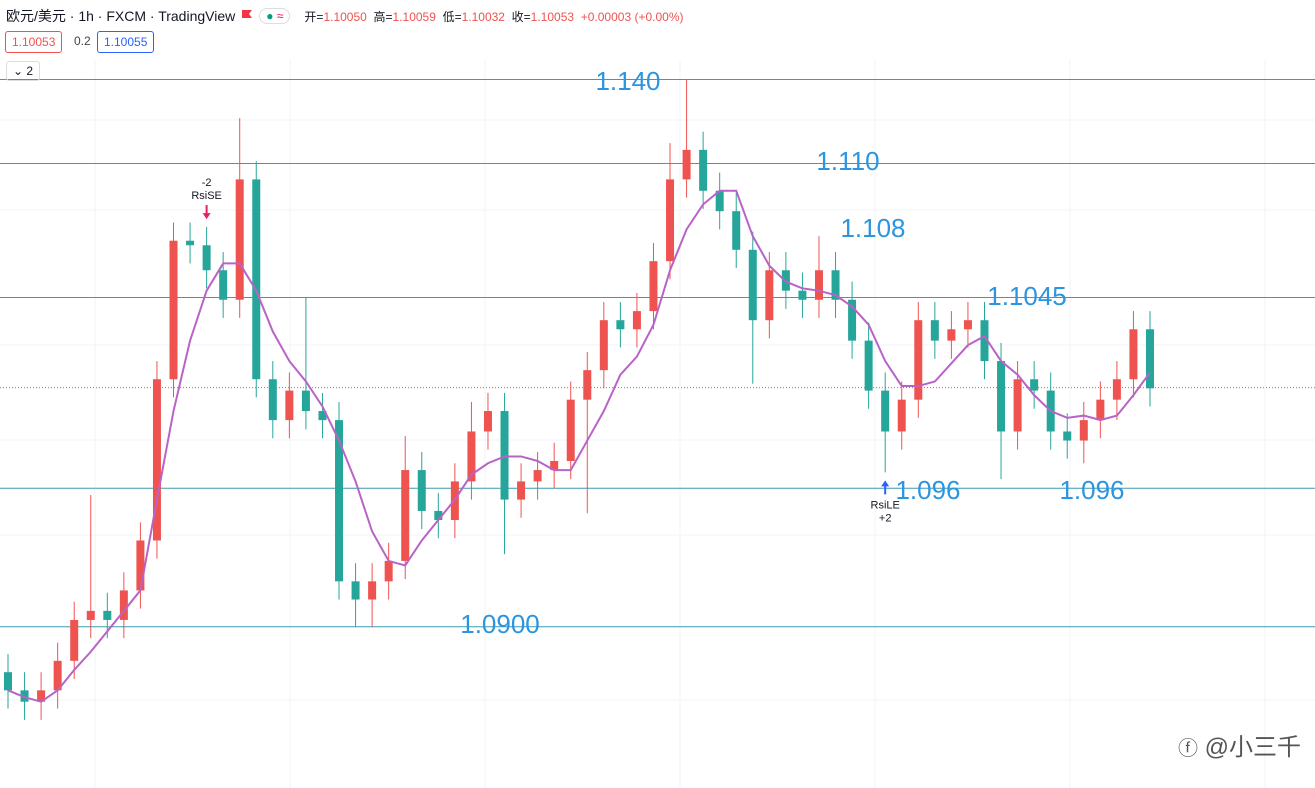 The width and height of the screenshot is (1315, 788). Describe the element at coordinates (34, 42) in the screenshot. I see `sell-button: 1.10053` at that location.